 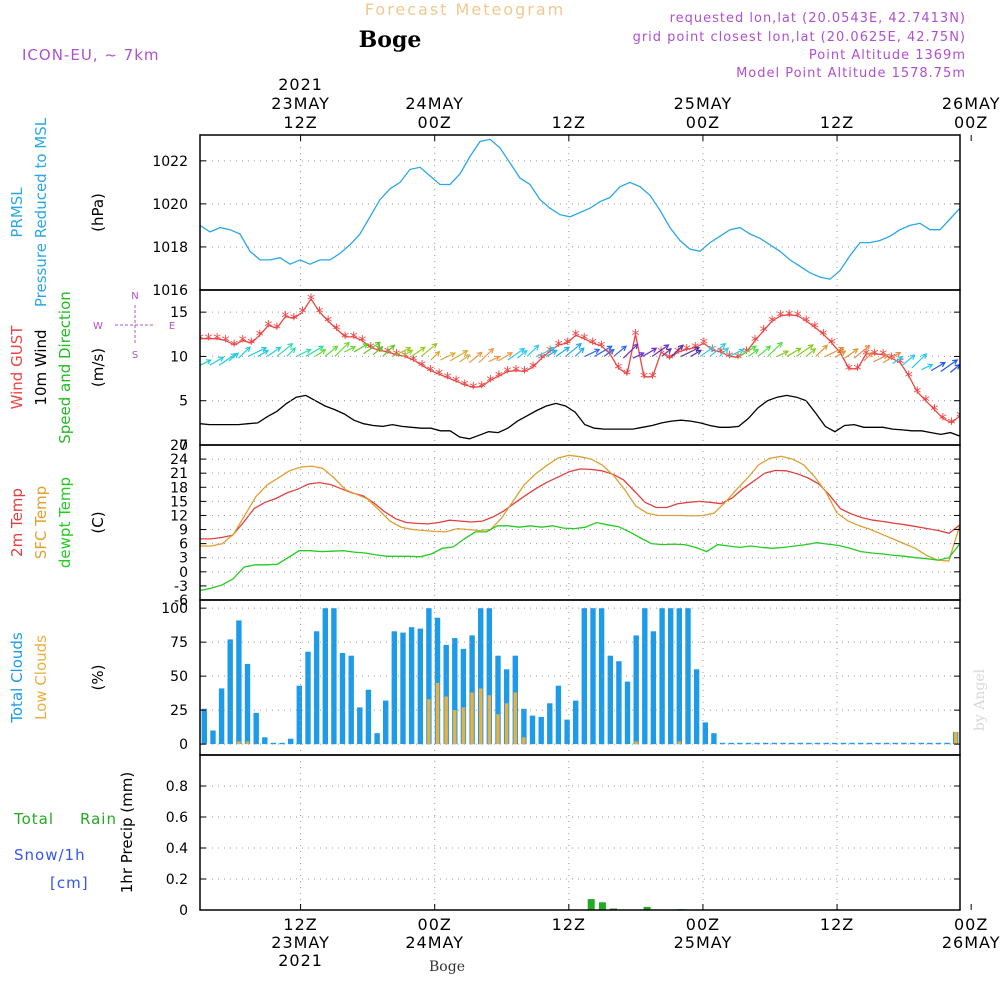 I want to click on compass-n: N, so click(x=134, y=296).